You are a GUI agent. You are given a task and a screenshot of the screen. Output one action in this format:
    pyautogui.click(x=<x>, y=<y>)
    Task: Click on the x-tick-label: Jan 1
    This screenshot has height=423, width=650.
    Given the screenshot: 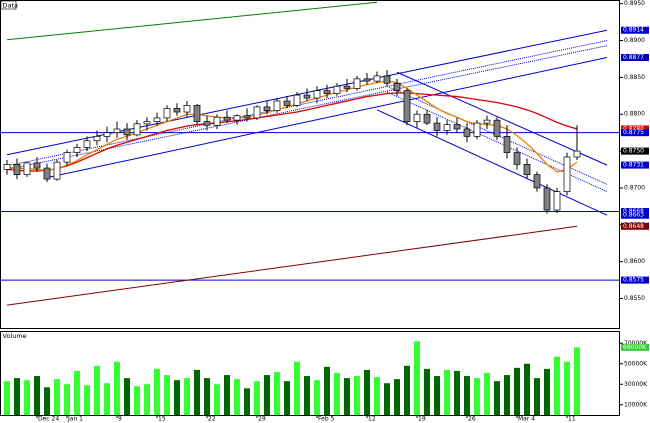 What is the action you would take?
    pyautogui.click(x=75, y=419)
    